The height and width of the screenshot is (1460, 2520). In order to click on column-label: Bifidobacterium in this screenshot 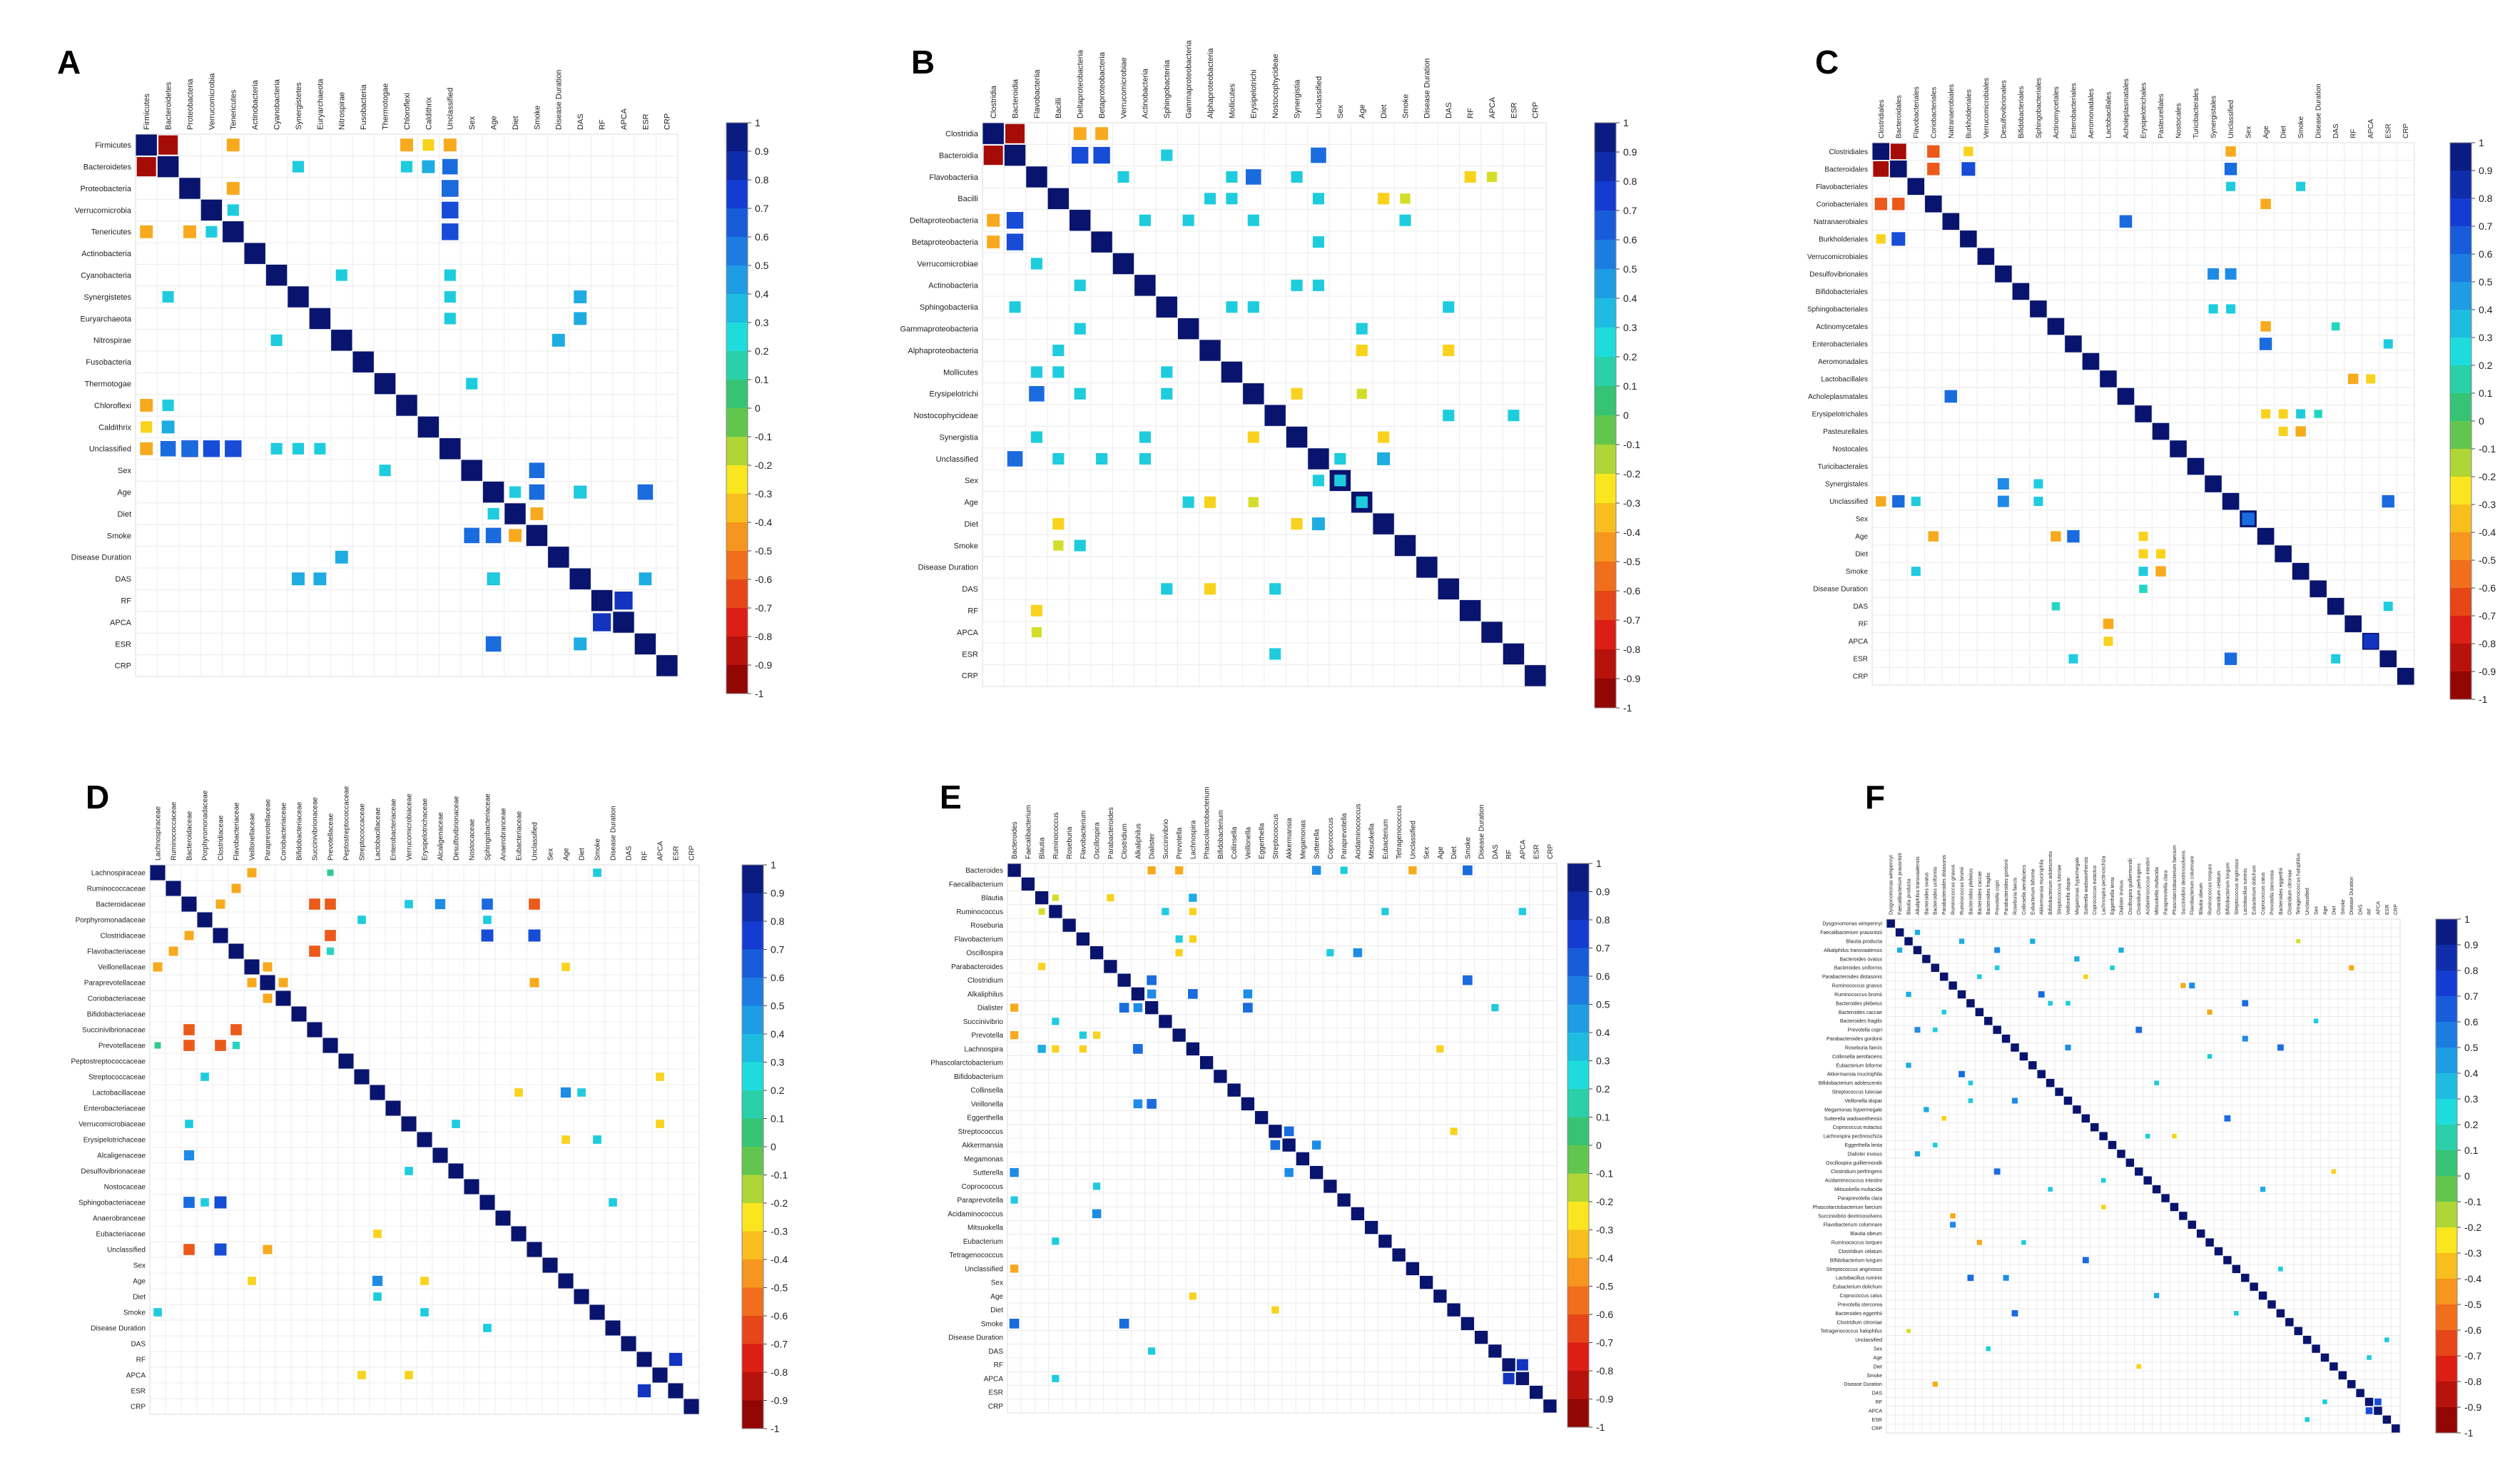, I will do `click(1221, 834)`.